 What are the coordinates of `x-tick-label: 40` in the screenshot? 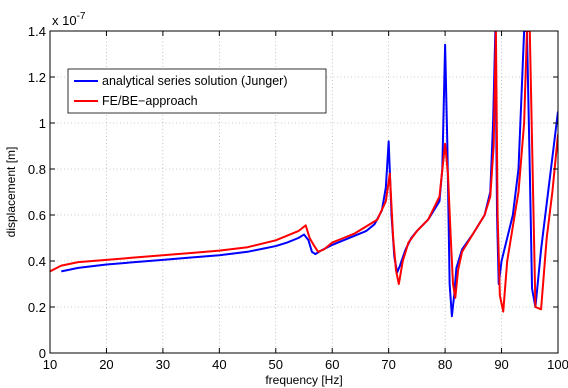 It's located at (219, 364).